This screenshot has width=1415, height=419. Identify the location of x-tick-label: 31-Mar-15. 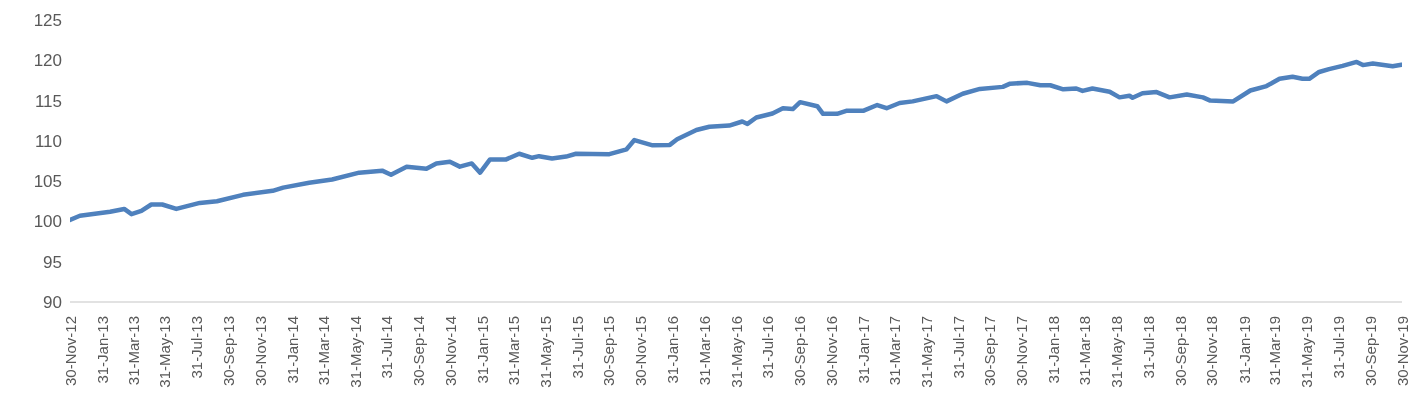
(513, 351).